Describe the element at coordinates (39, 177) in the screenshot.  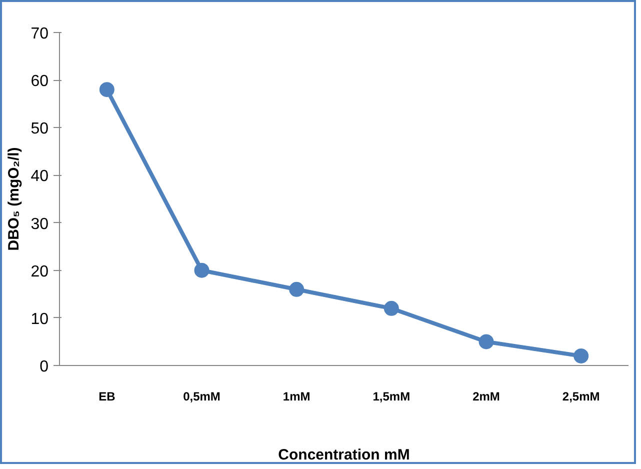
I see `y-tick-label: 40` at that location.